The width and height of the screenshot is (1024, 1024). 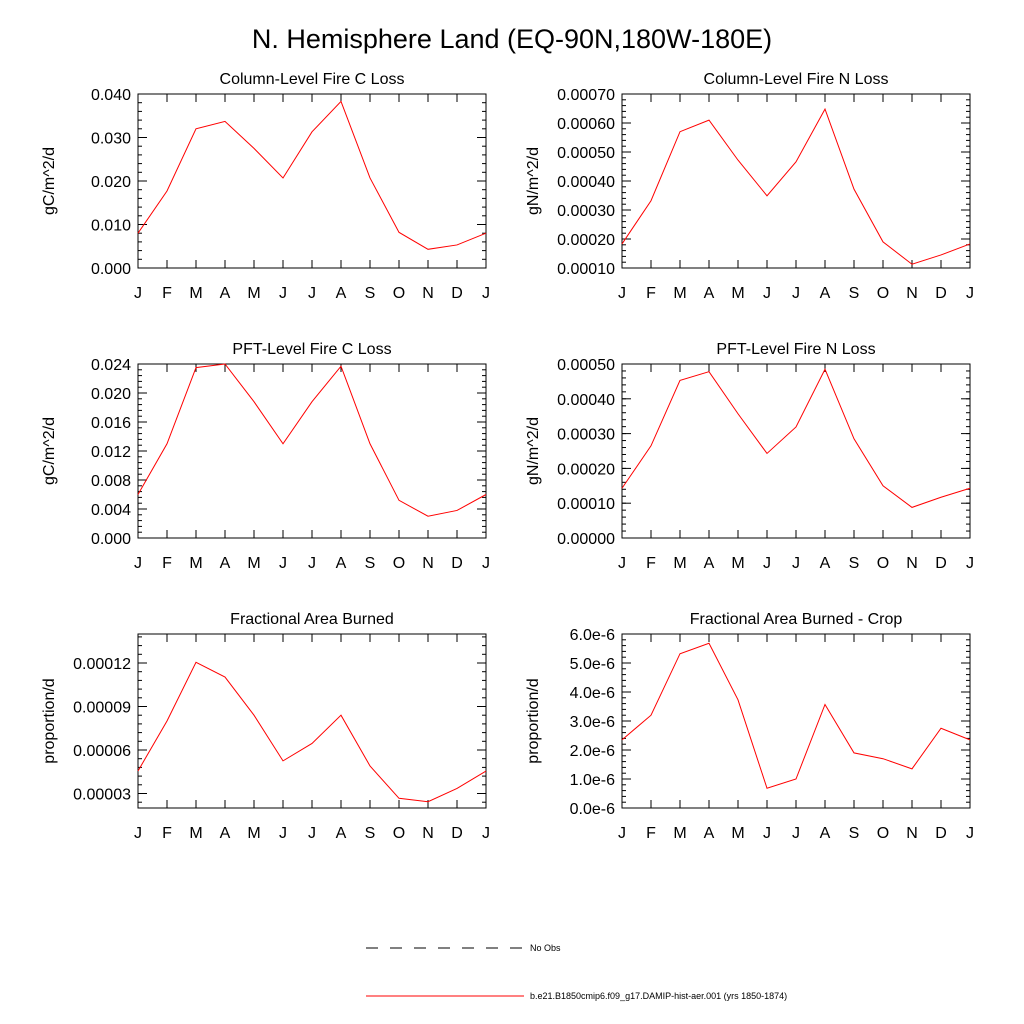 I want to click on panel-title: Fractional Area Burned, so click(x=312, y=619).